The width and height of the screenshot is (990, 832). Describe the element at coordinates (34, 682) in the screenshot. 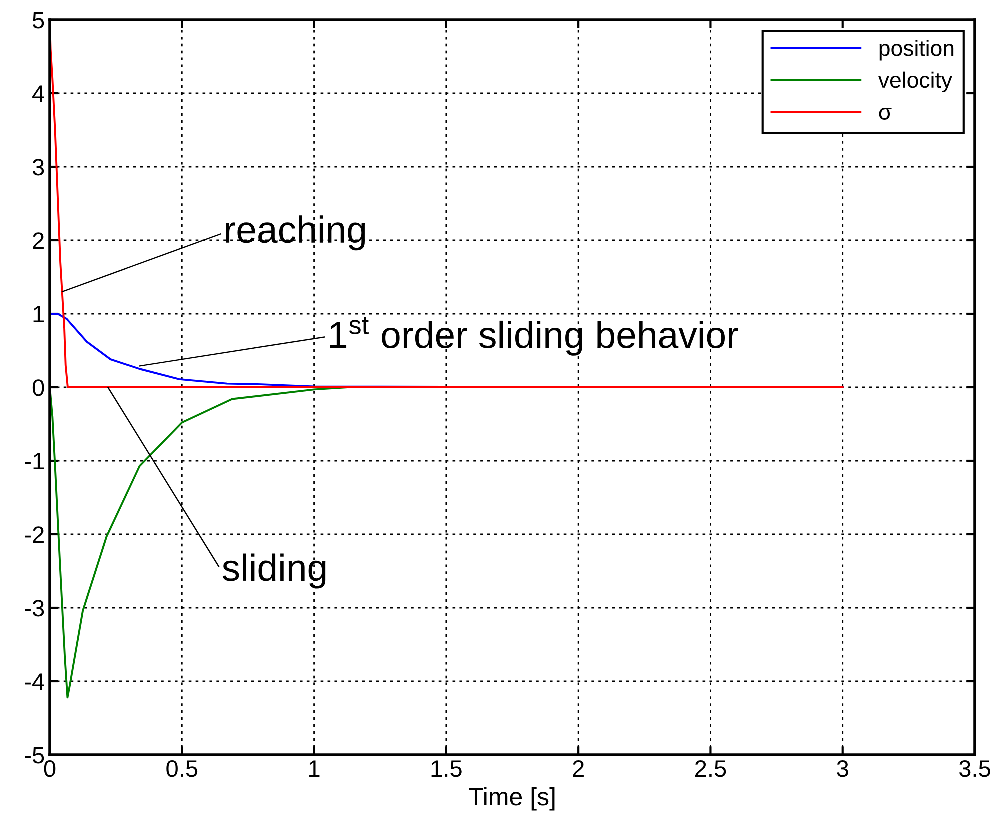

I see `y-tick-label: -4` at that location.